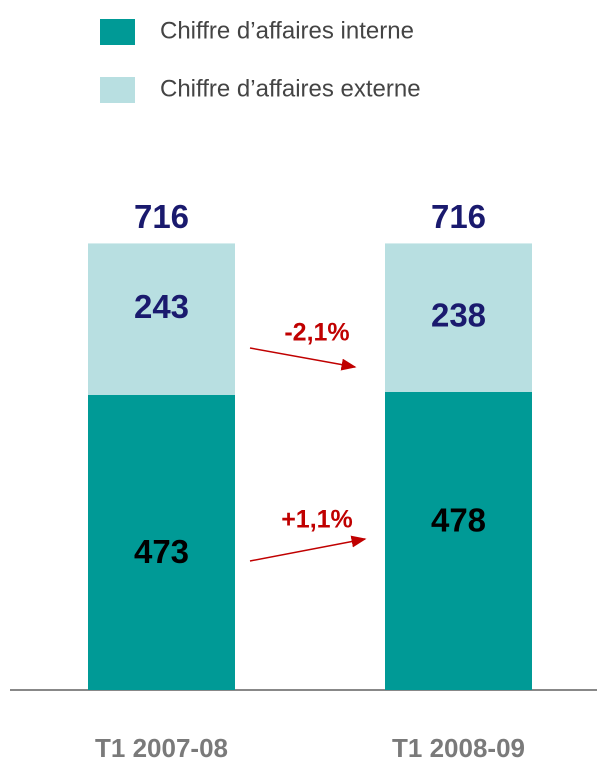 The image size is (597, 767). I want to click on data-label: 238, so click(458, 314).